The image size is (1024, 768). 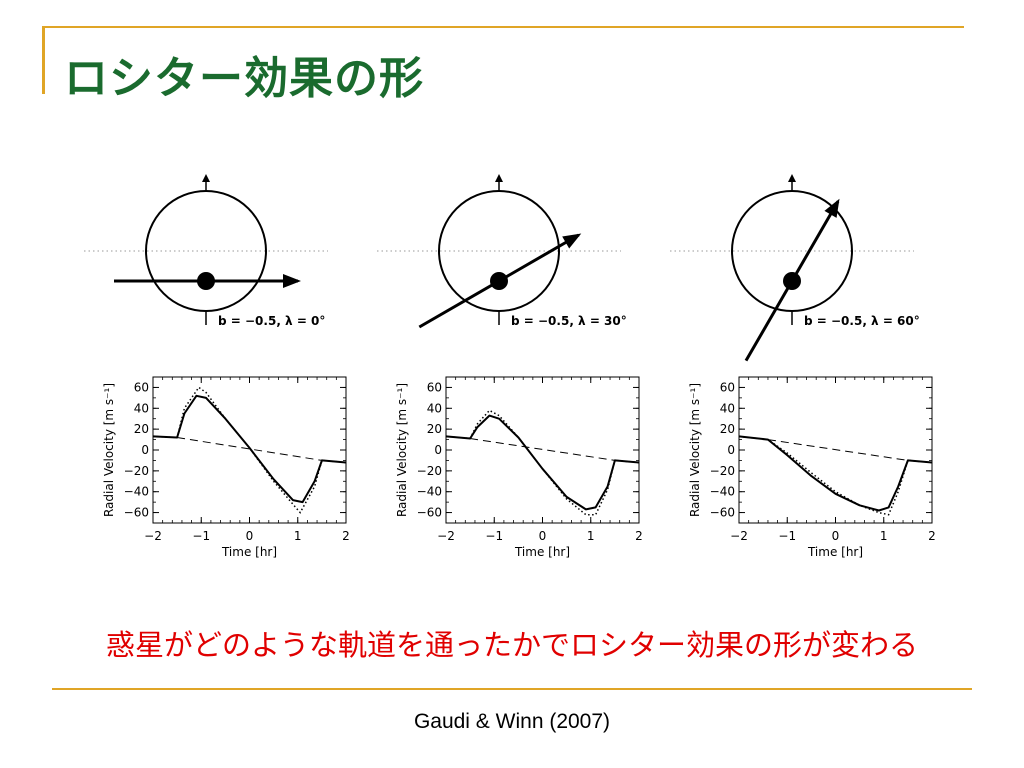 What do you see at coordinates (512, 721) in the screenshot?
I see `citation: Gaudi & Winn (2007)` at bounding box center [512, 721].